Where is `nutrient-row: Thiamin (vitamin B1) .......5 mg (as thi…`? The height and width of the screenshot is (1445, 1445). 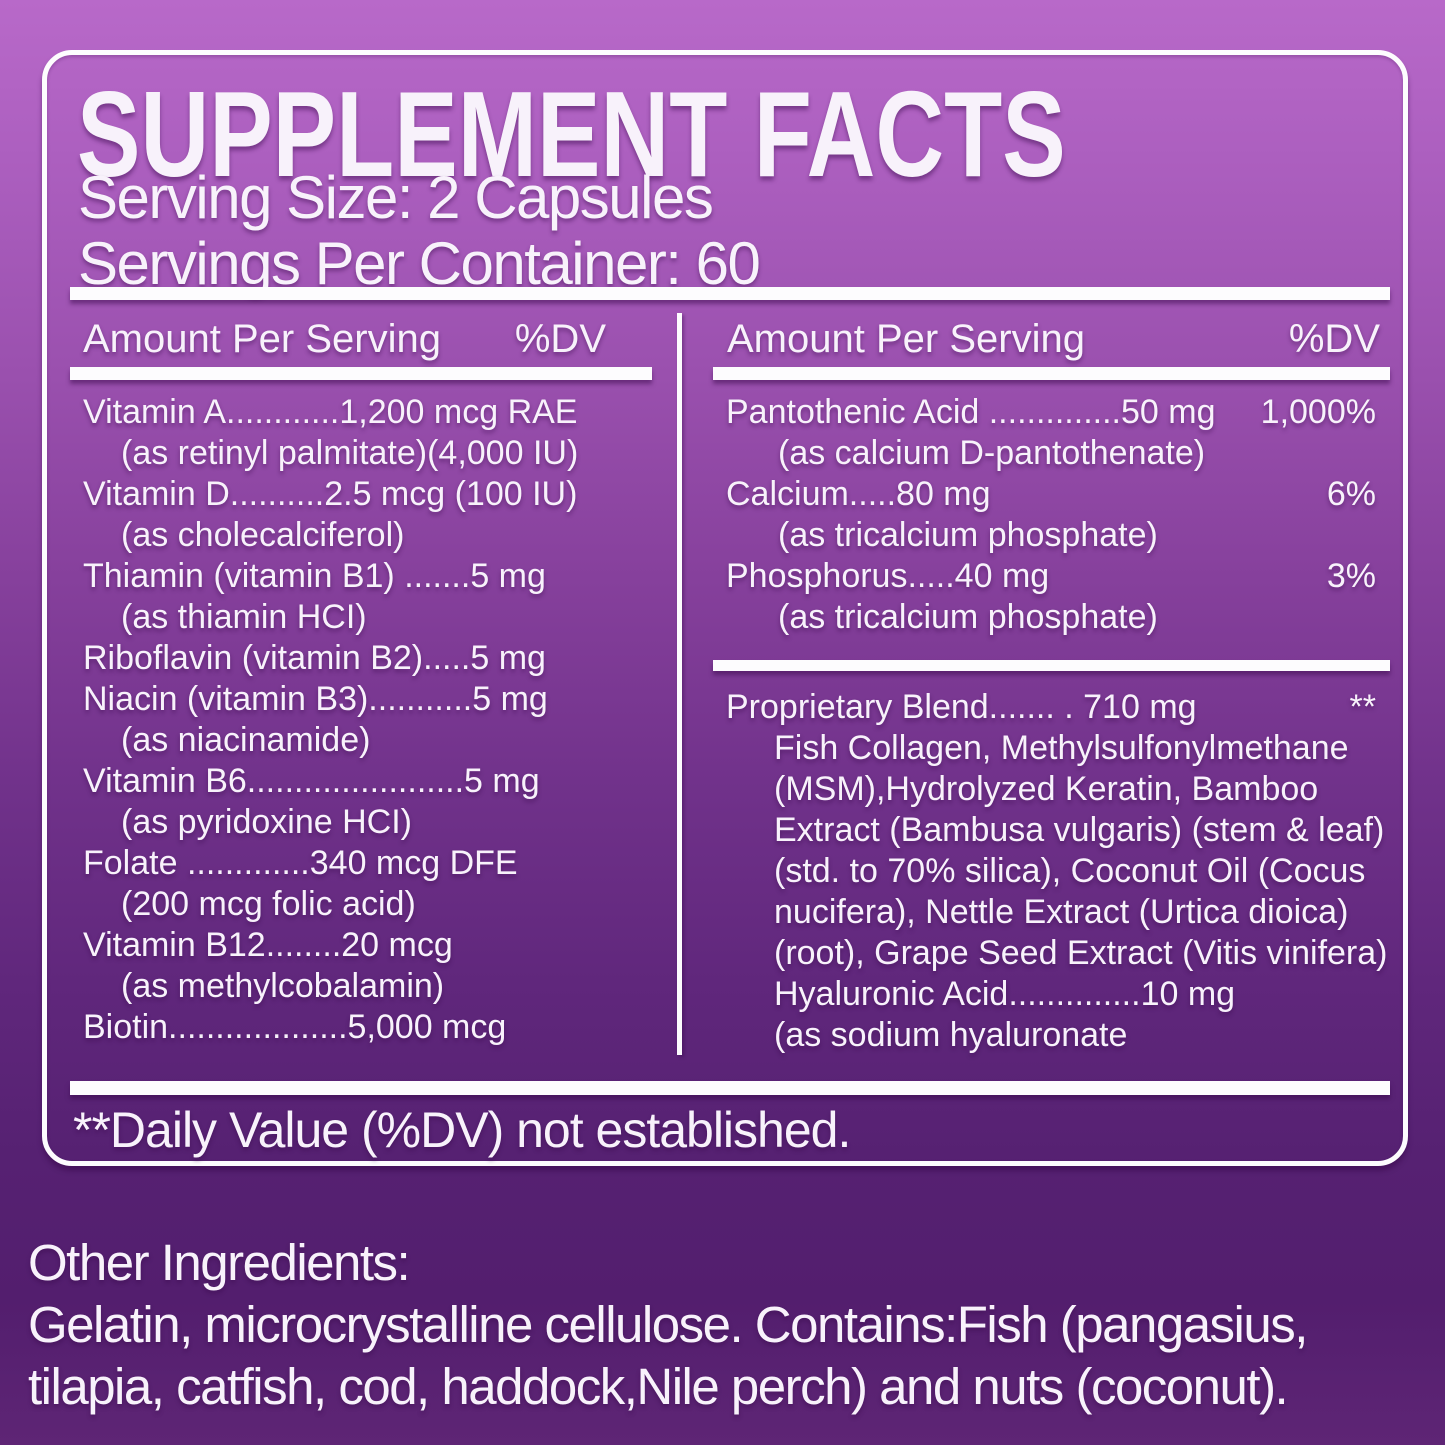
nutrient-row: Thiamin (vitamin B1) .......5 mg (as thi… is located at coordinates (367, 597).